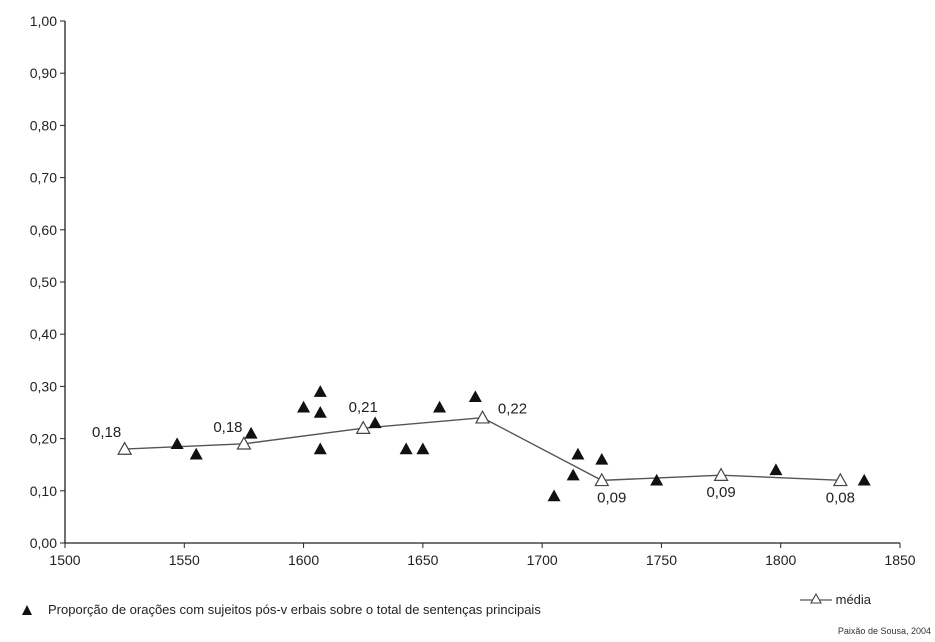 The width and height of the screenshot is (935, 642). Describe the element at coordinates (43, 439) in the screenshot. I see `y-tick-label: 0,20` at that location.